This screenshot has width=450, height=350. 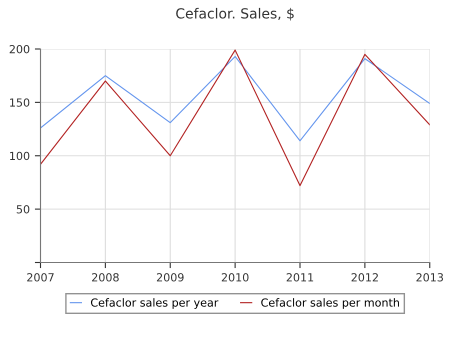 I want to click on x-tick-label: 2009, so click(x=170, y=277).